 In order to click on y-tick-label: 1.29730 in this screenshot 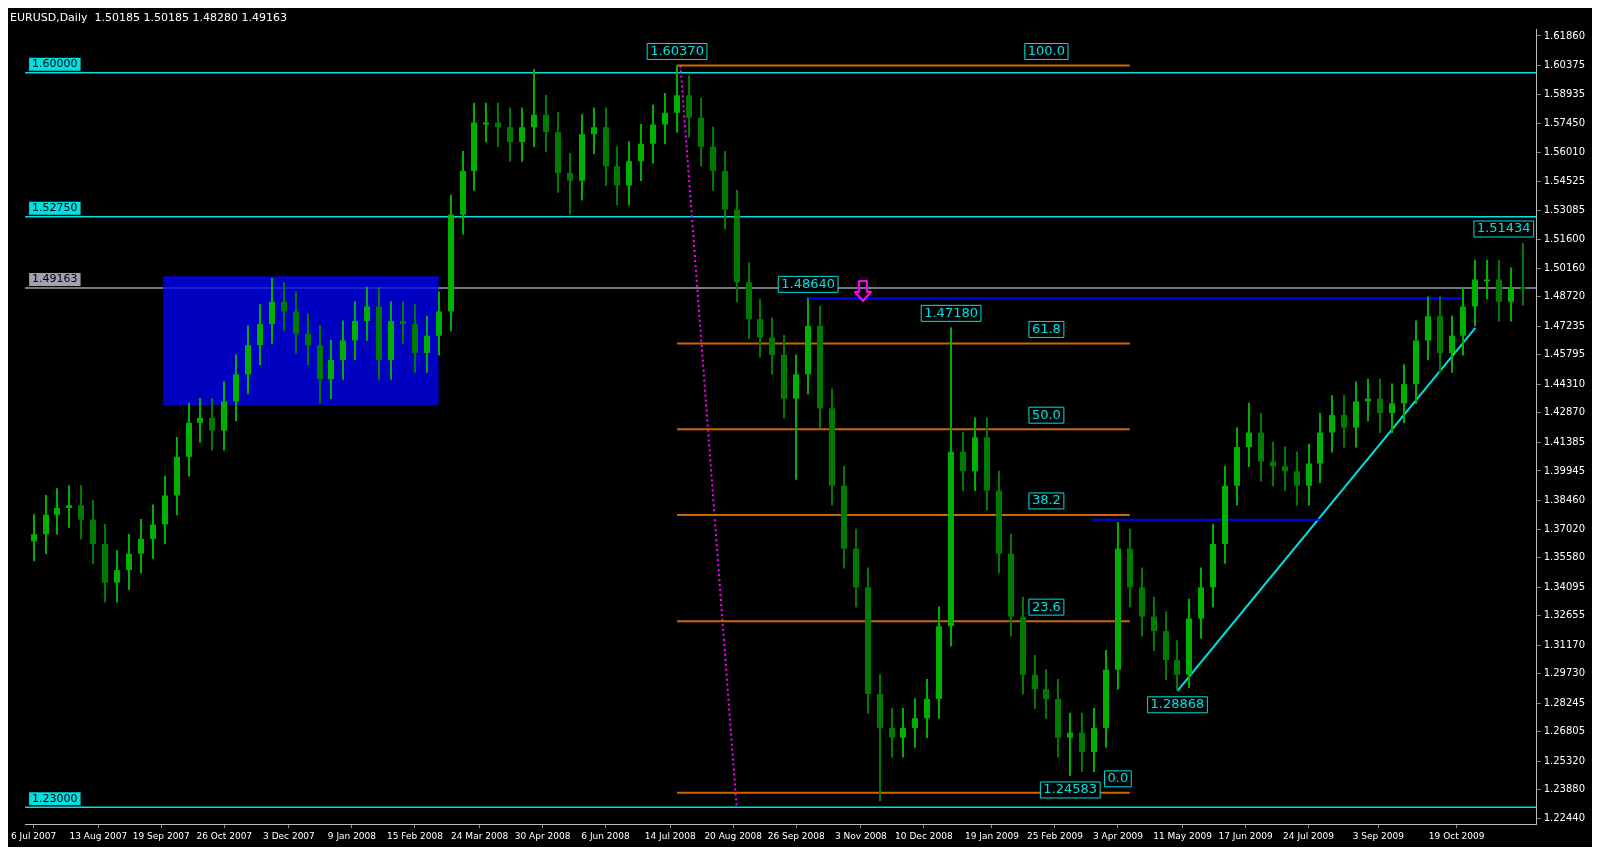, I will do `click(1564, 673)`.